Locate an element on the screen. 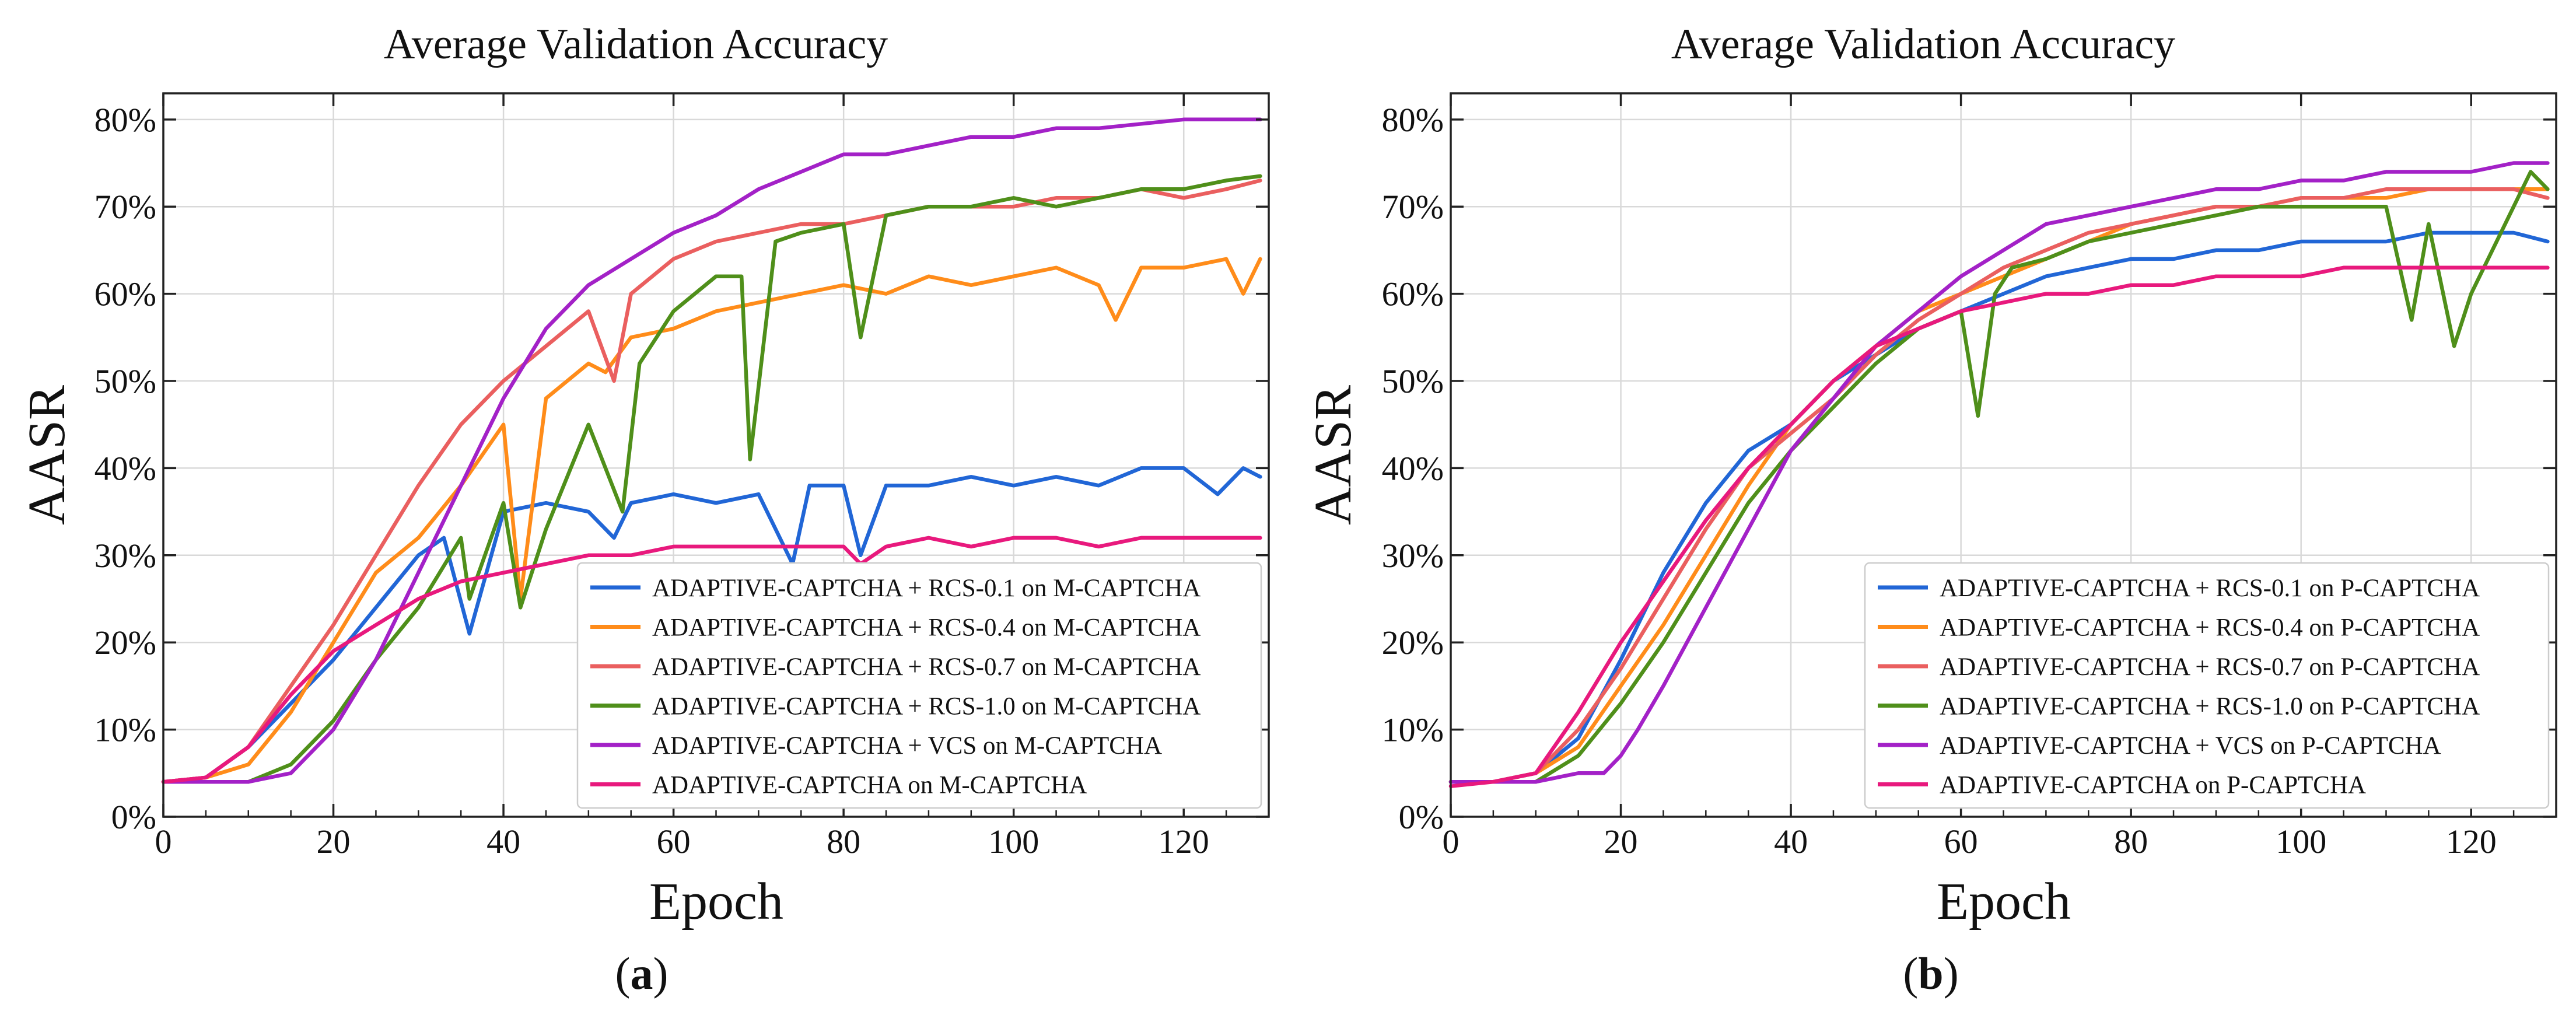 Image resolution: width=2576 pixels, height=1011 pixels. legend-label: ADAPTIVE-CAPTCHA on M-CAPTCHA is located at coordinates (869, 786).